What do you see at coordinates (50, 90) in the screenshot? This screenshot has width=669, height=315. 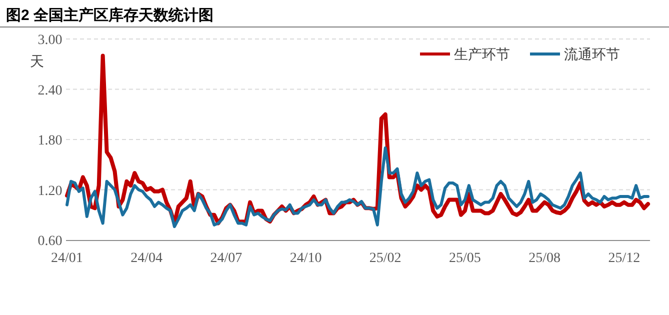 I see `y-tick-label: 2.40` at bounding box center [50, 90].